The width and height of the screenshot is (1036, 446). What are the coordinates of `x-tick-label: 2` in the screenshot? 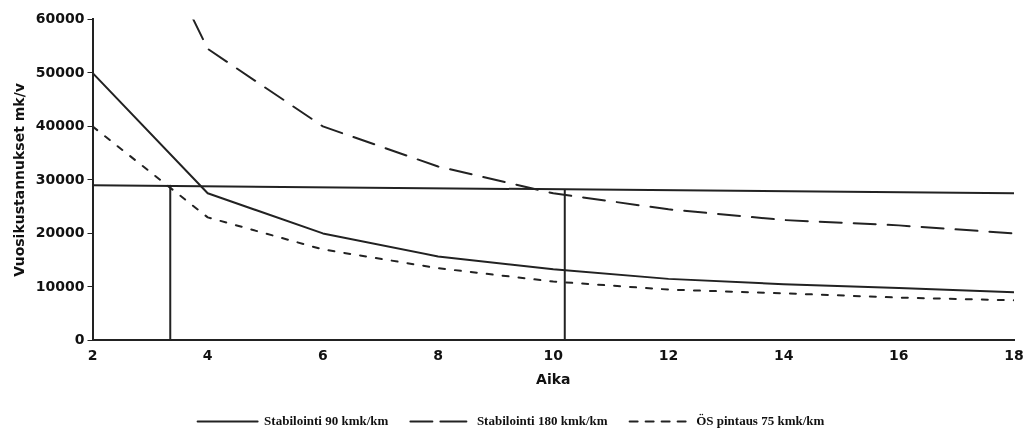 It's located at (92, 355).